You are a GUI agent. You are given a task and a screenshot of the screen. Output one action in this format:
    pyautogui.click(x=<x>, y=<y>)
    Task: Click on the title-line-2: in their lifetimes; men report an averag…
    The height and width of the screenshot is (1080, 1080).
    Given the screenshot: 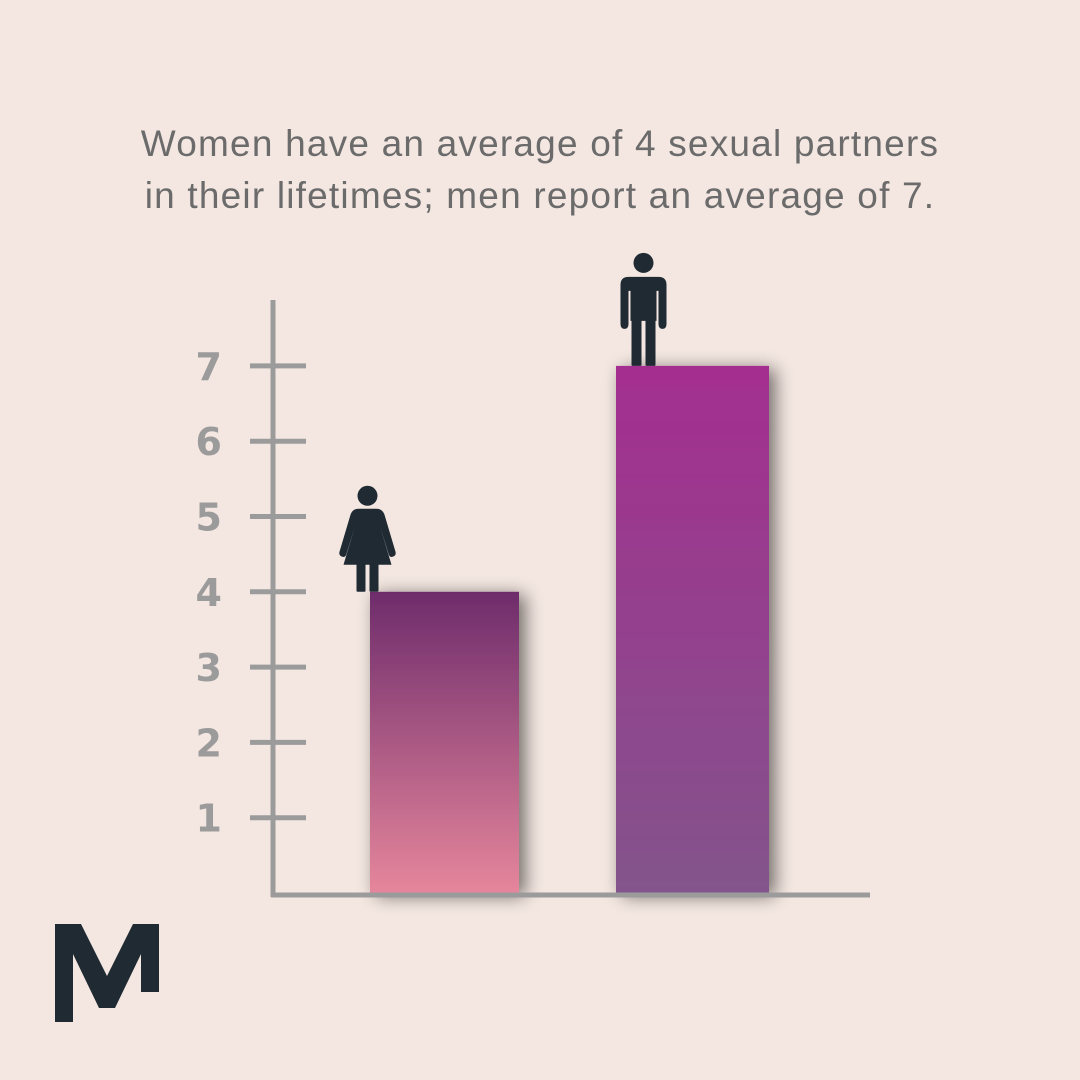 What is the action you would take?
    pyautogui.click(x=540, y=195)
    